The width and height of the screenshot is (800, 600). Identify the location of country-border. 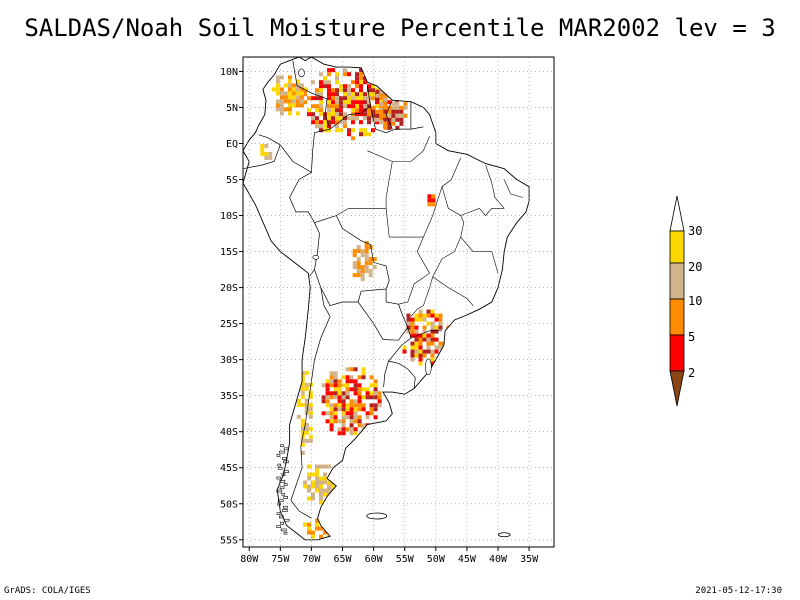
(350, 107).